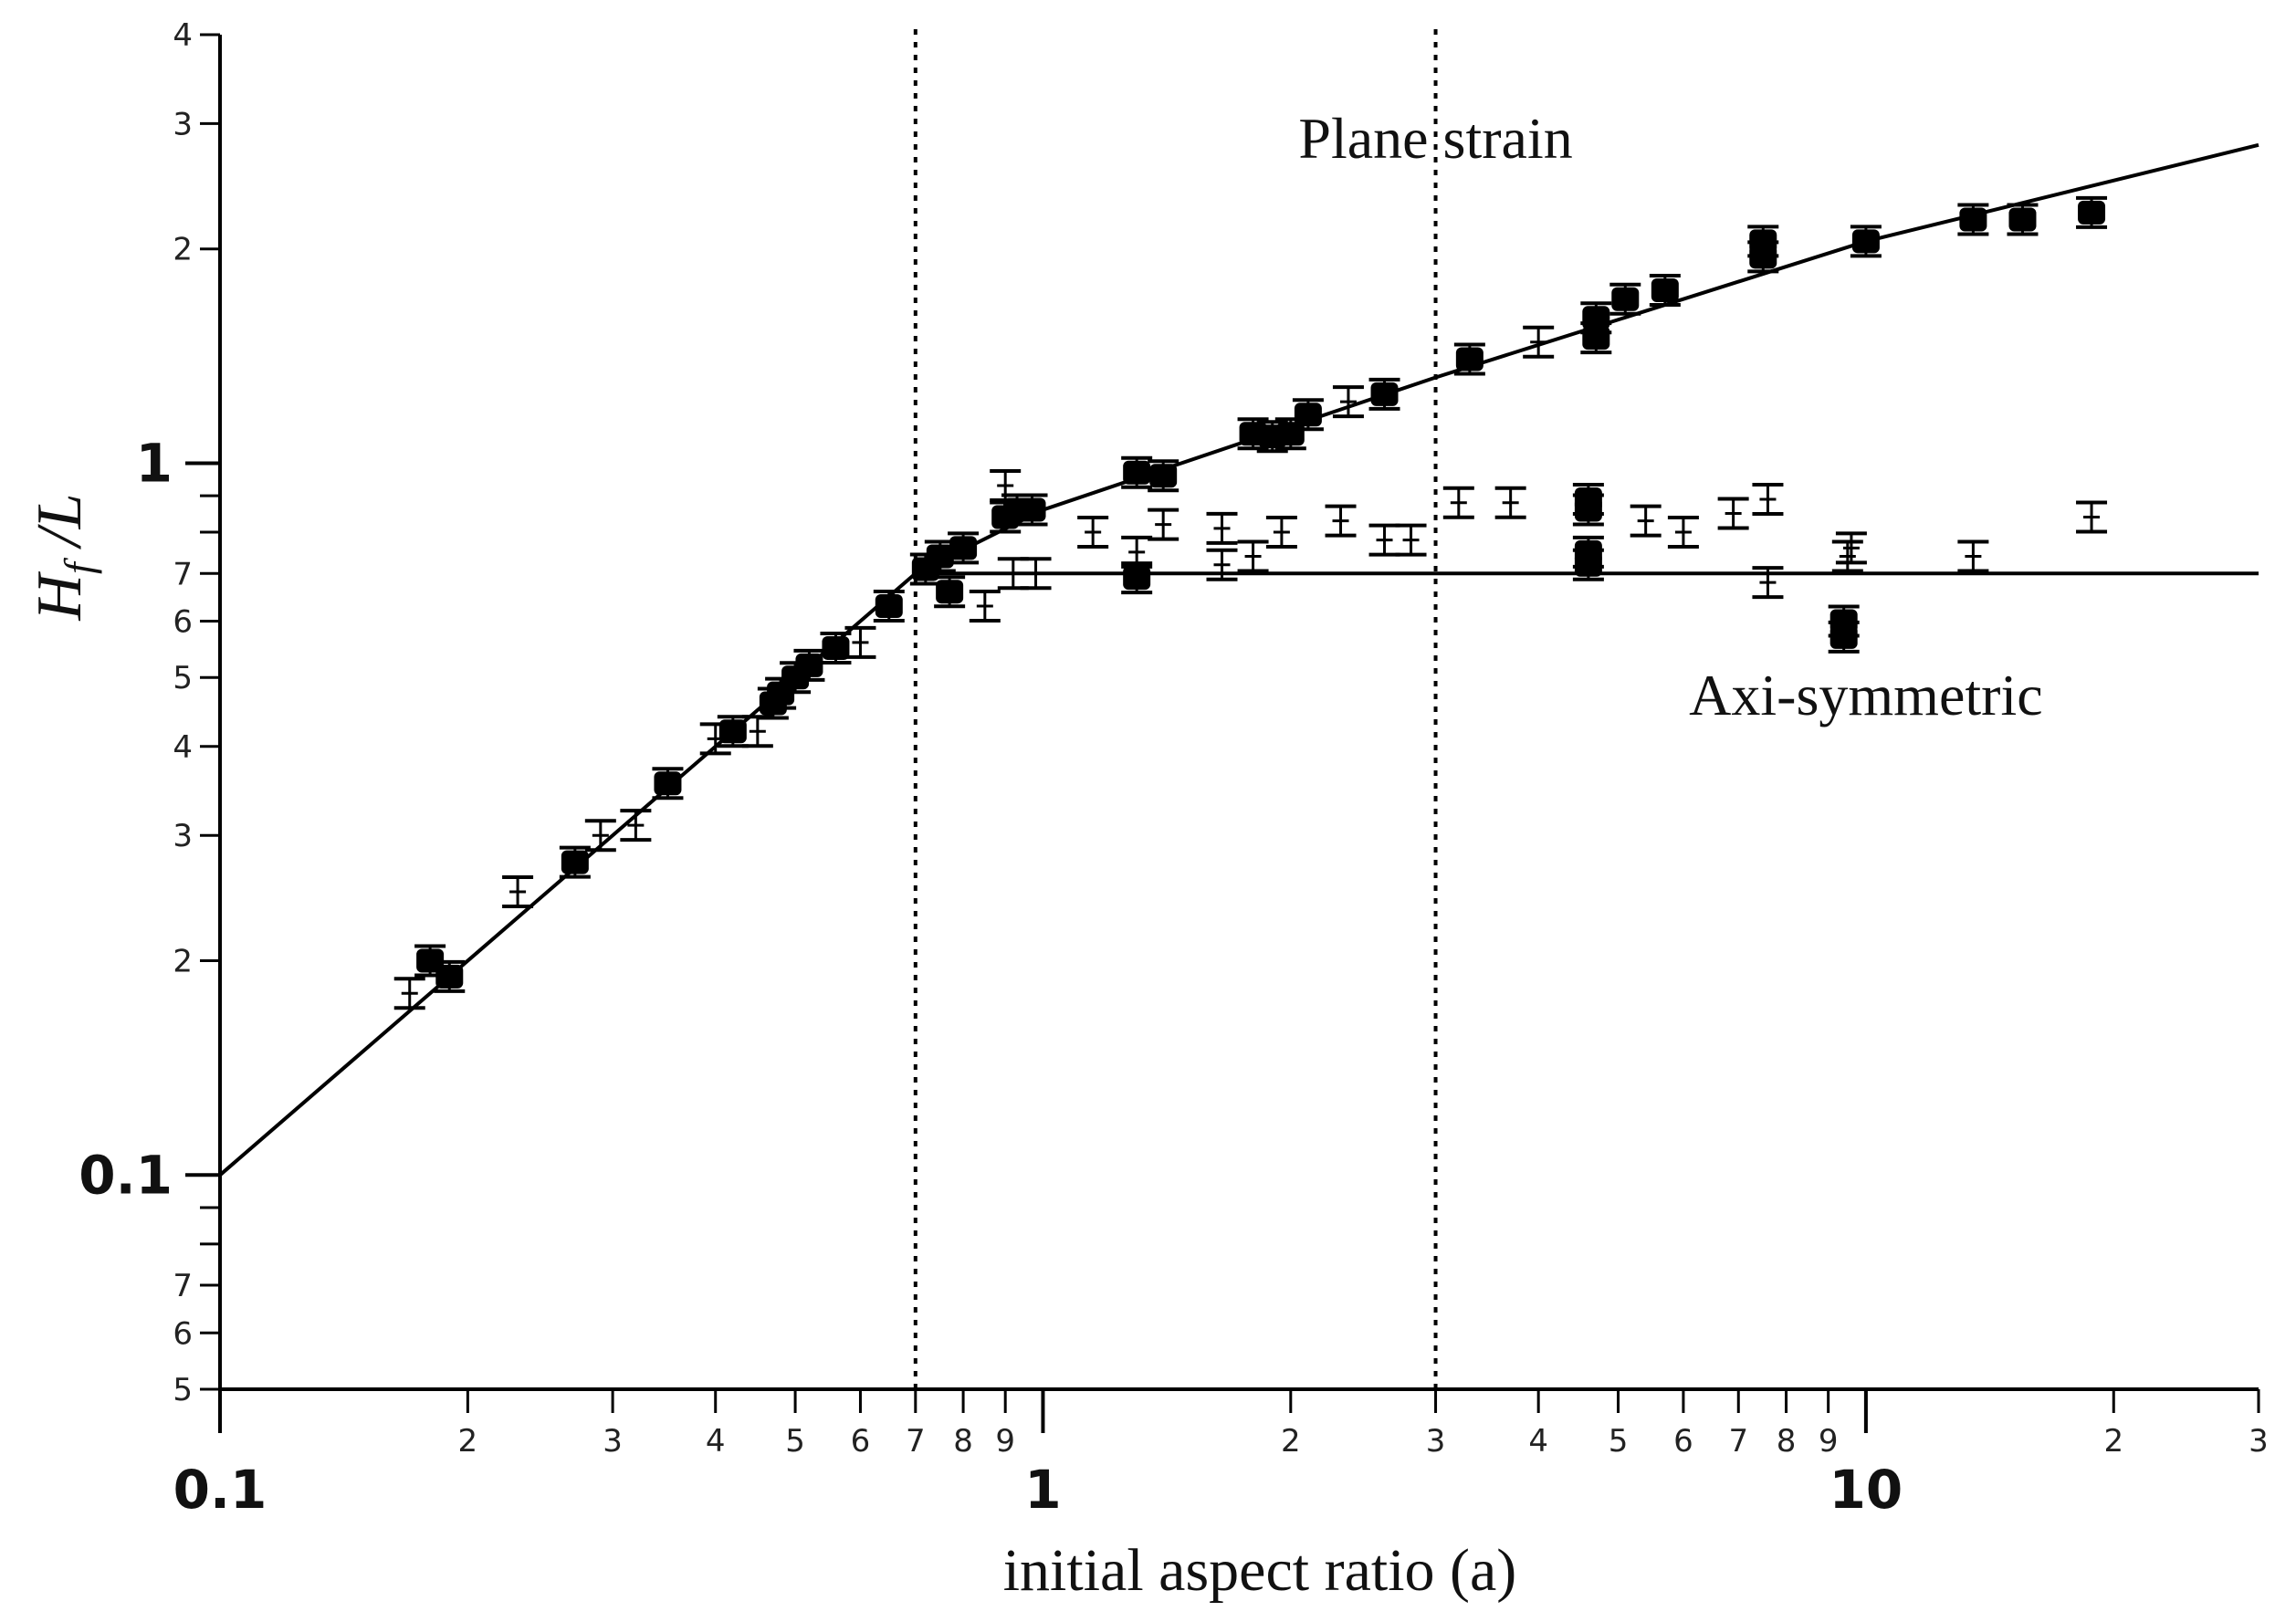 The image size is (2296, 1622). Describe the element at coordinates (220, 1490) in the screenshot. I see `x-major-tick-label: 0.1` at that location.